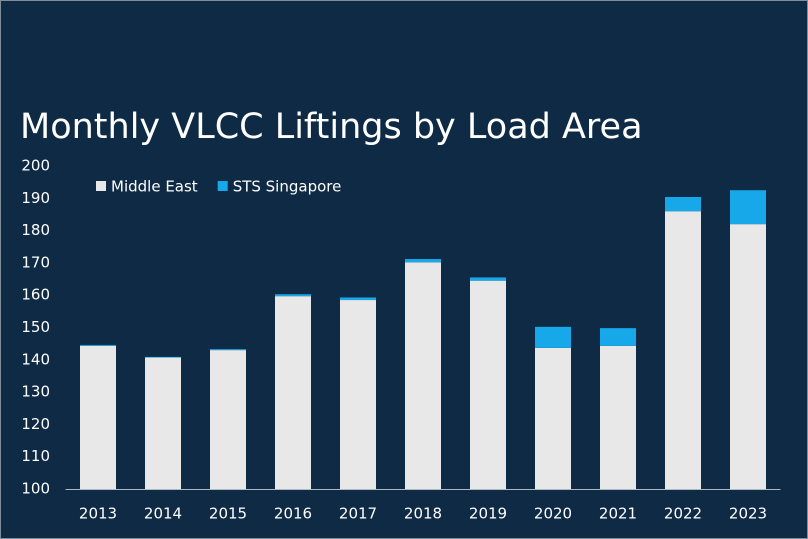 The width and height of the screenshot is (808, 539). Describe the element at coordinates (35, 456) in the screenshot. I see `y-tick-label: 110` at that location.